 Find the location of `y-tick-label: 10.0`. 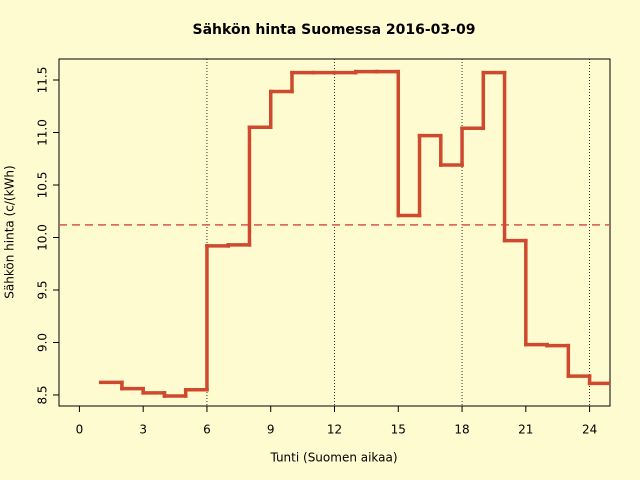

y-tick-label: 10.0 is located at coordinates (43, 237).